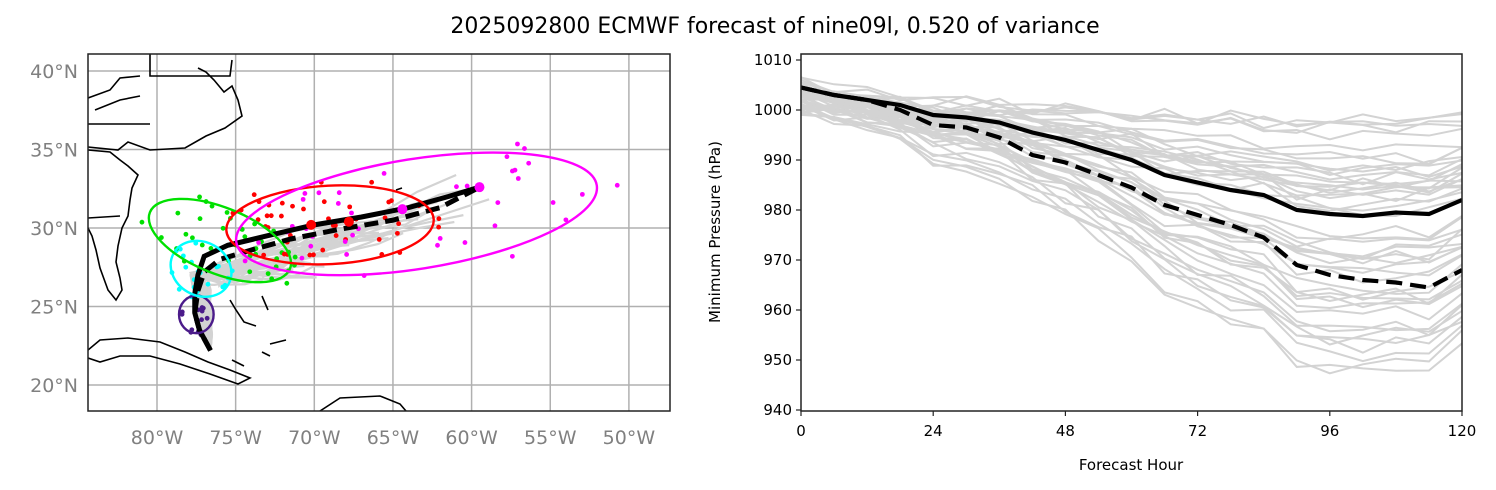  Describe the element at coordinates (801, 431) in the screenshot. I see `x-tick-label: 0` at that location.